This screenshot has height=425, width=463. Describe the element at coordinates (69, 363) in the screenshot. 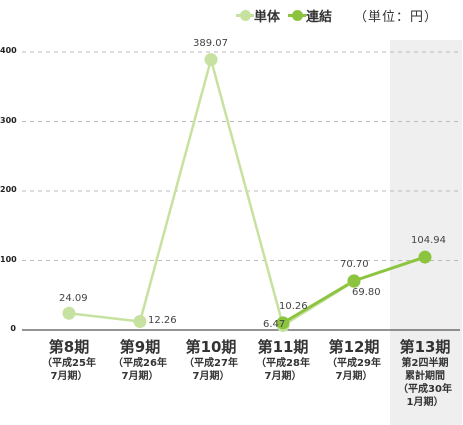

I see `category-sub-label: （平成25年` at that location.